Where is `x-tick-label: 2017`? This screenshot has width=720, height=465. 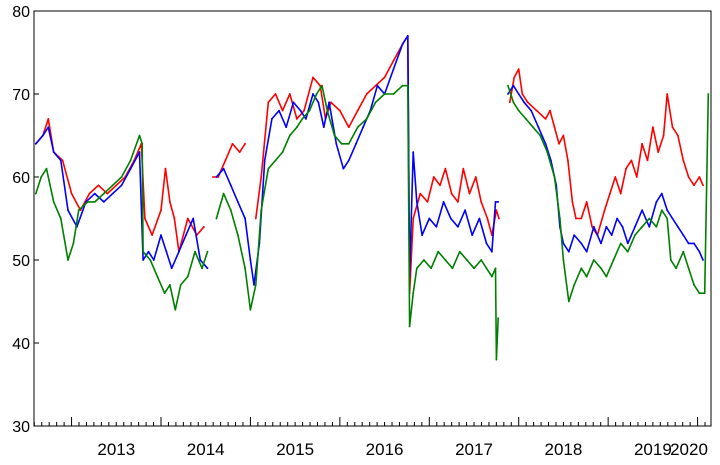
x-tick-label: 2017 is located at coordinates (474, 449).